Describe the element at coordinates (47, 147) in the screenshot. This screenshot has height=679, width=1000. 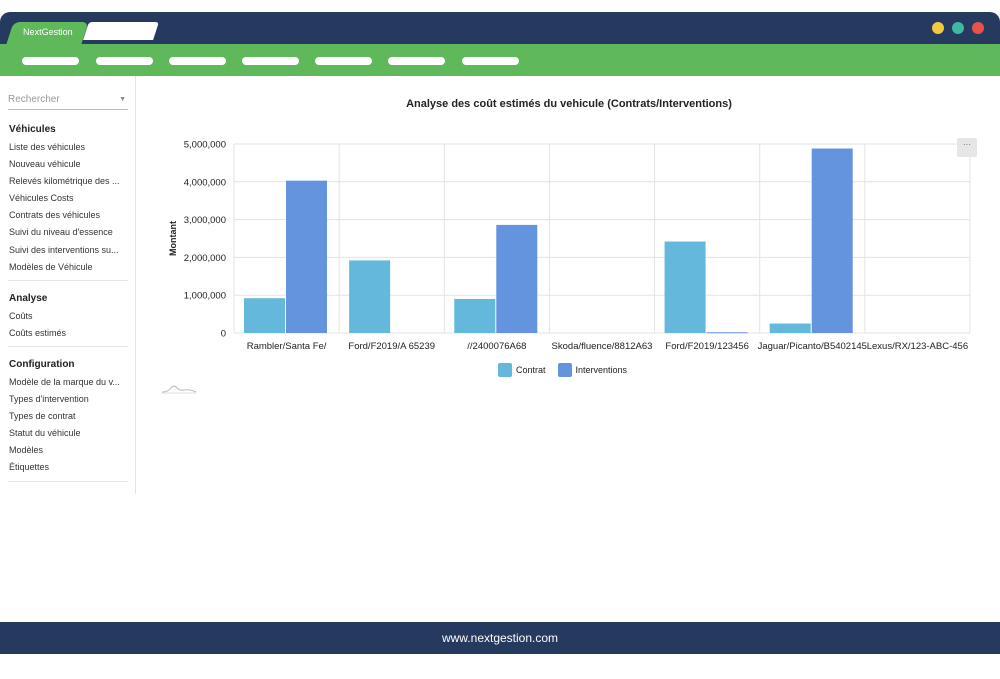
I see `sidebar-item: Liste des véhicules` at that location.